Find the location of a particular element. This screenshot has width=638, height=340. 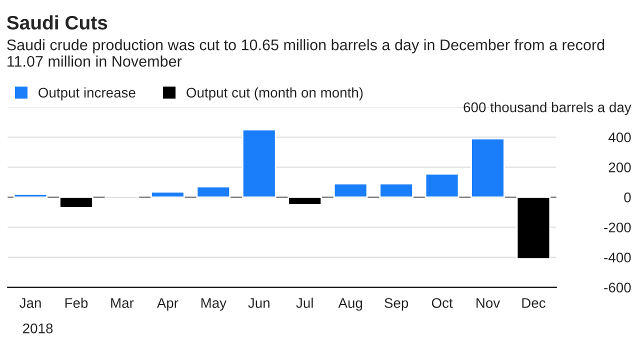

x-tick-label: Nov is located at coordinates (488, 303).